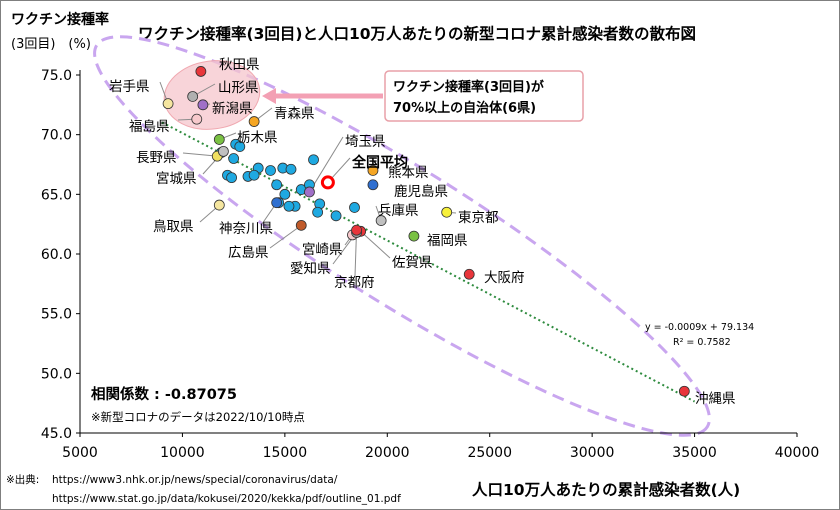 This screenshot has height=510, width=840. What do you see at coordinates (412, 263) in the screenshot?
I see `point-label: 佐賀県` at bounding box center [412, 263].